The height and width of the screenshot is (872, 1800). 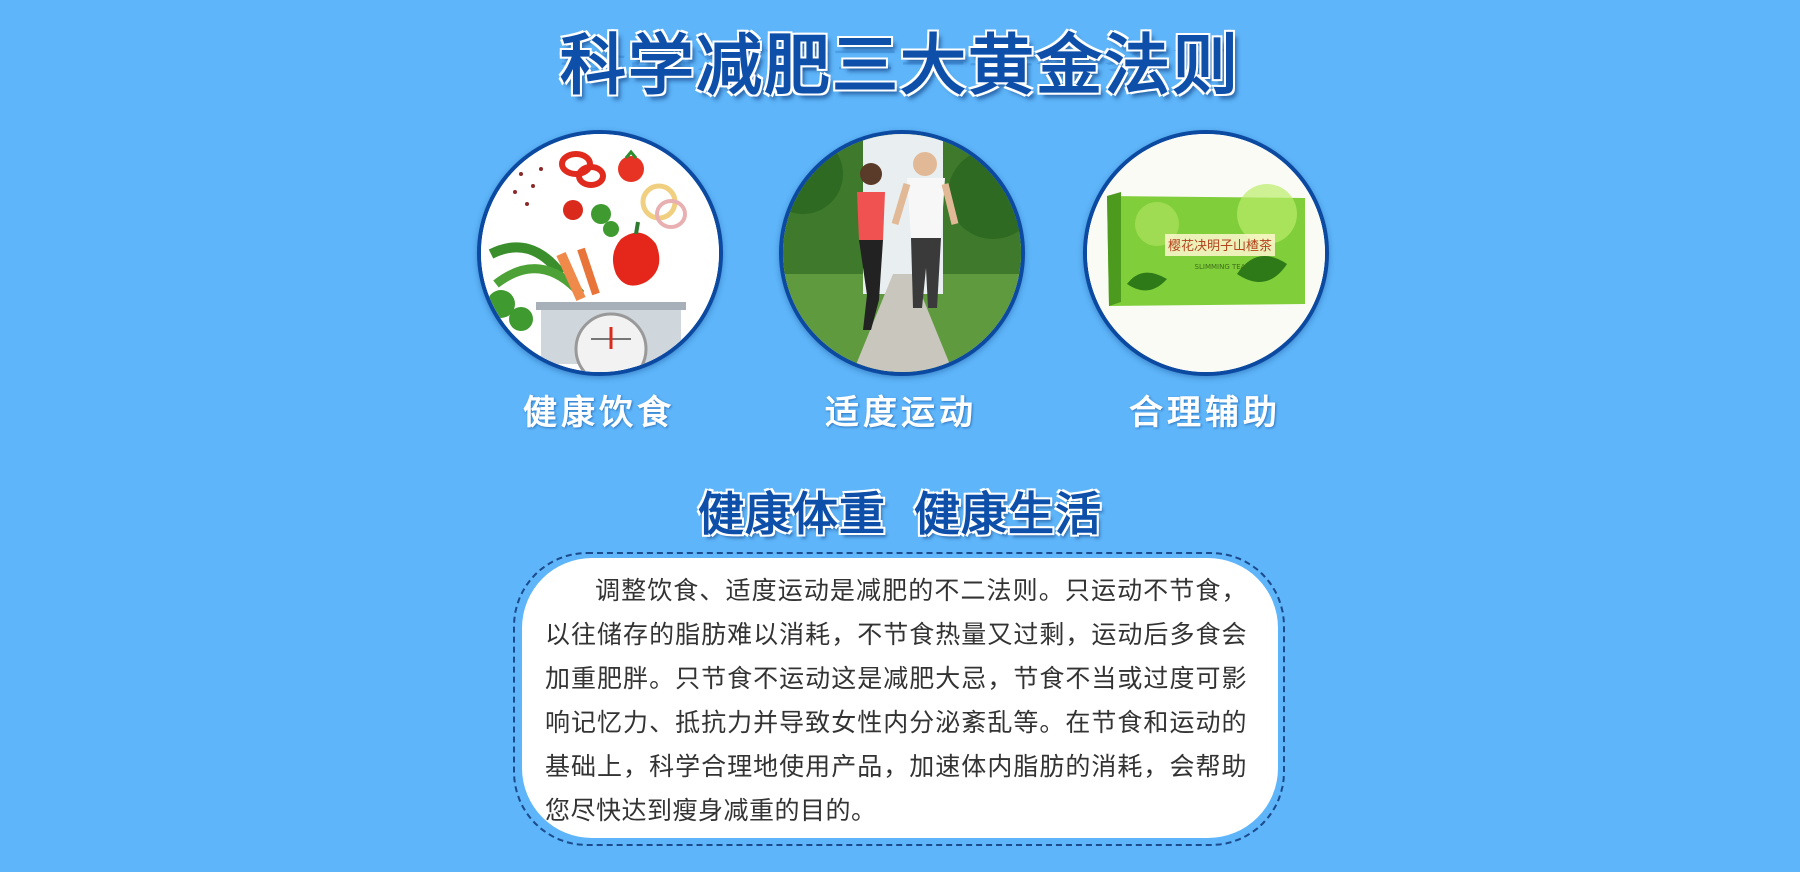 What do you see at coordinates (599, 413) in the screenshot?
I see `method-label-diet: 健康饮食` at bounding box center [599, 413].